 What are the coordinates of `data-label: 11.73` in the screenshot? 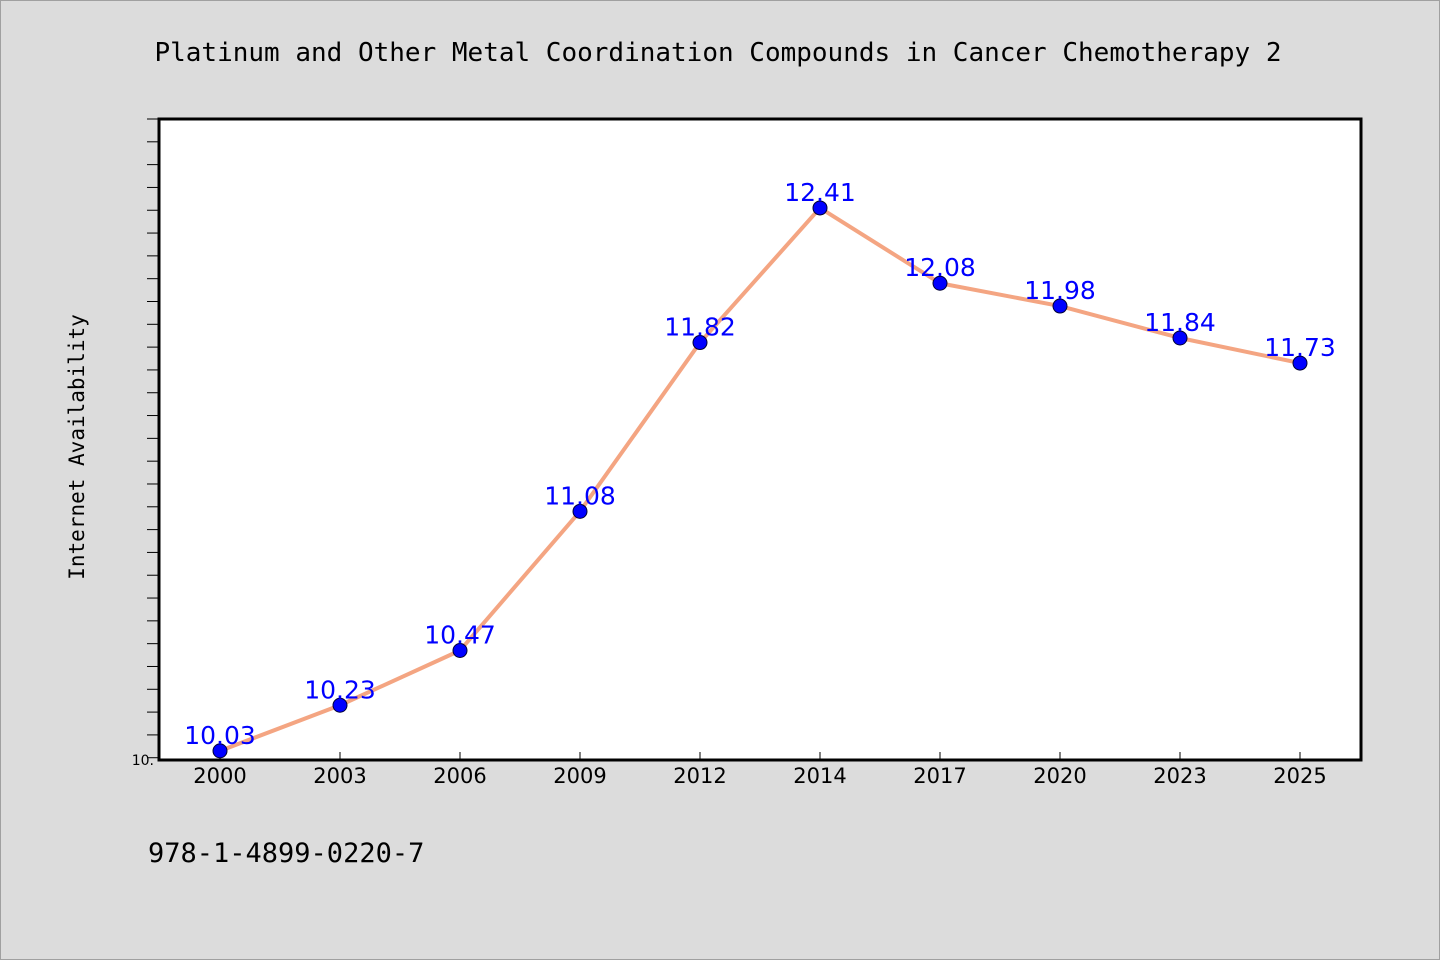 It's located at (1300, 347).